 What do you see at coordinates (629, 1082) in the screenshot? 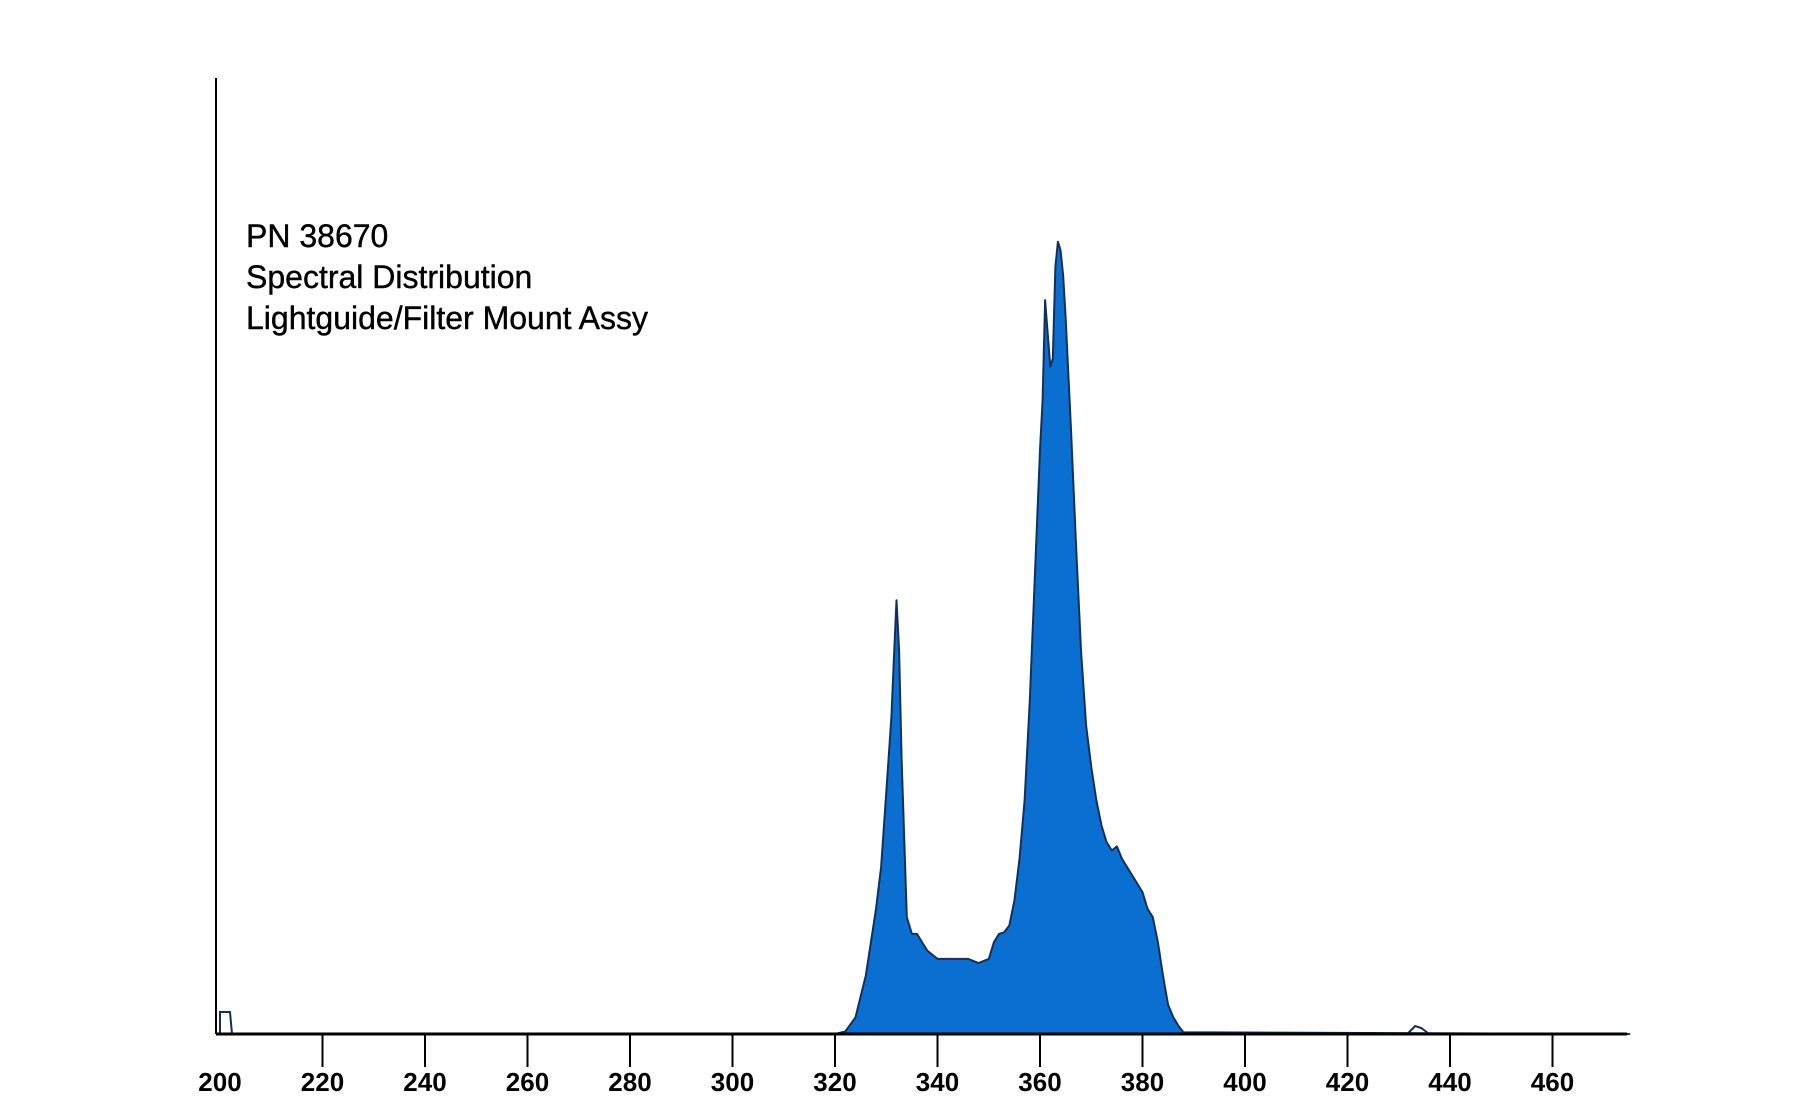
I see `x-tick-label-280: 280` at bounding box center [629, 1082].